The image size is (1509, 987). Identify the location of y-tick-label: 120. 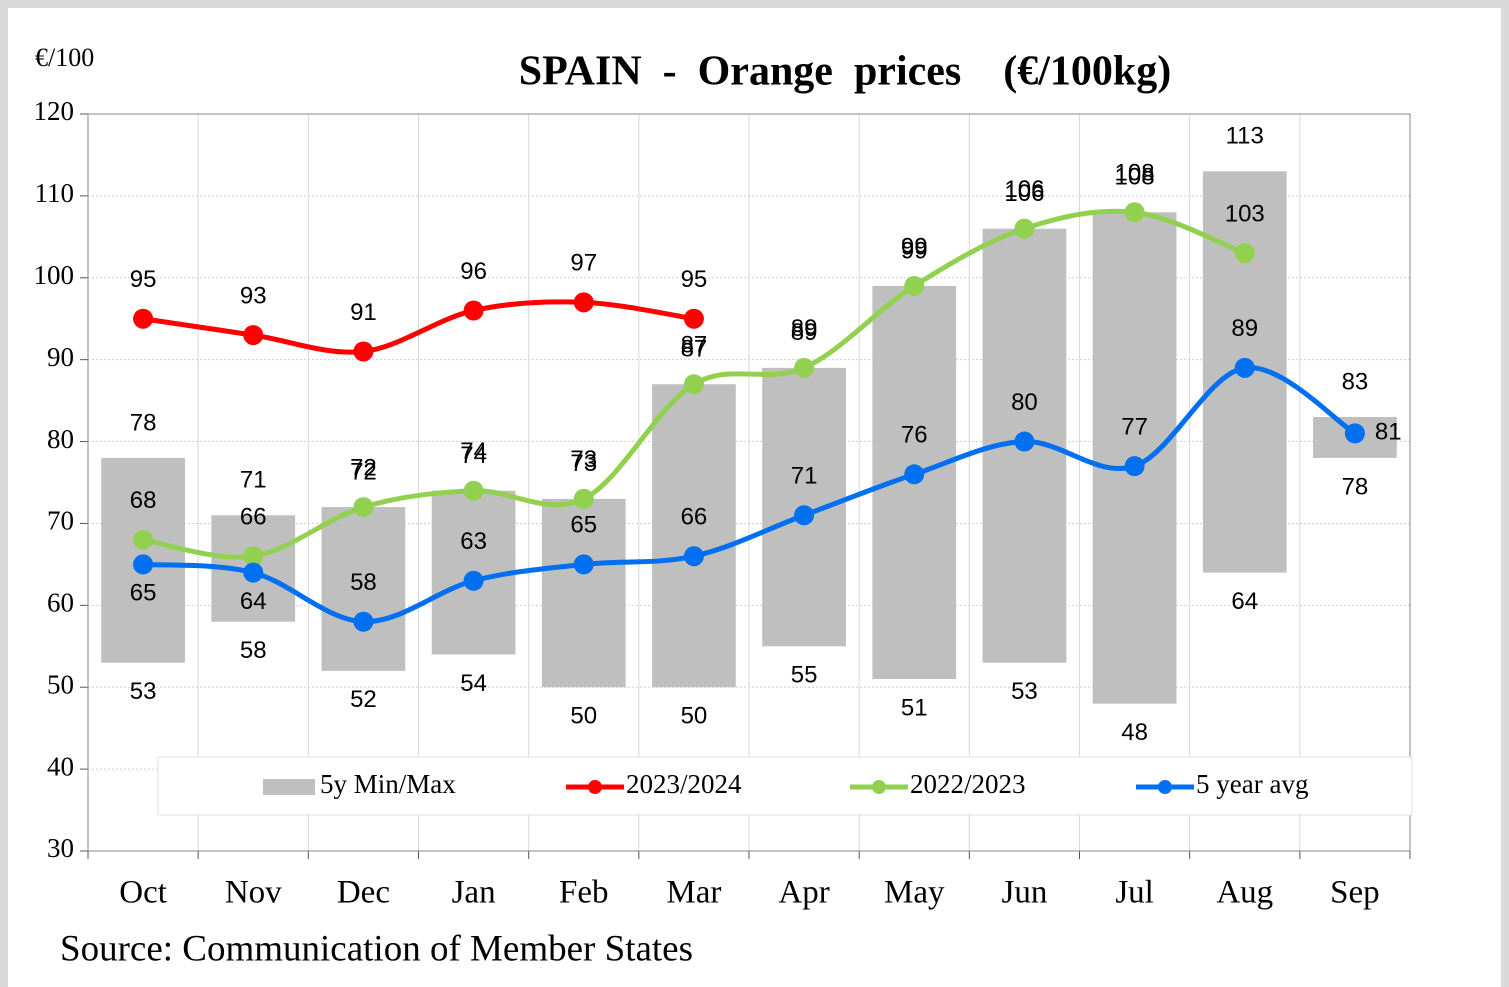
(54, 111).